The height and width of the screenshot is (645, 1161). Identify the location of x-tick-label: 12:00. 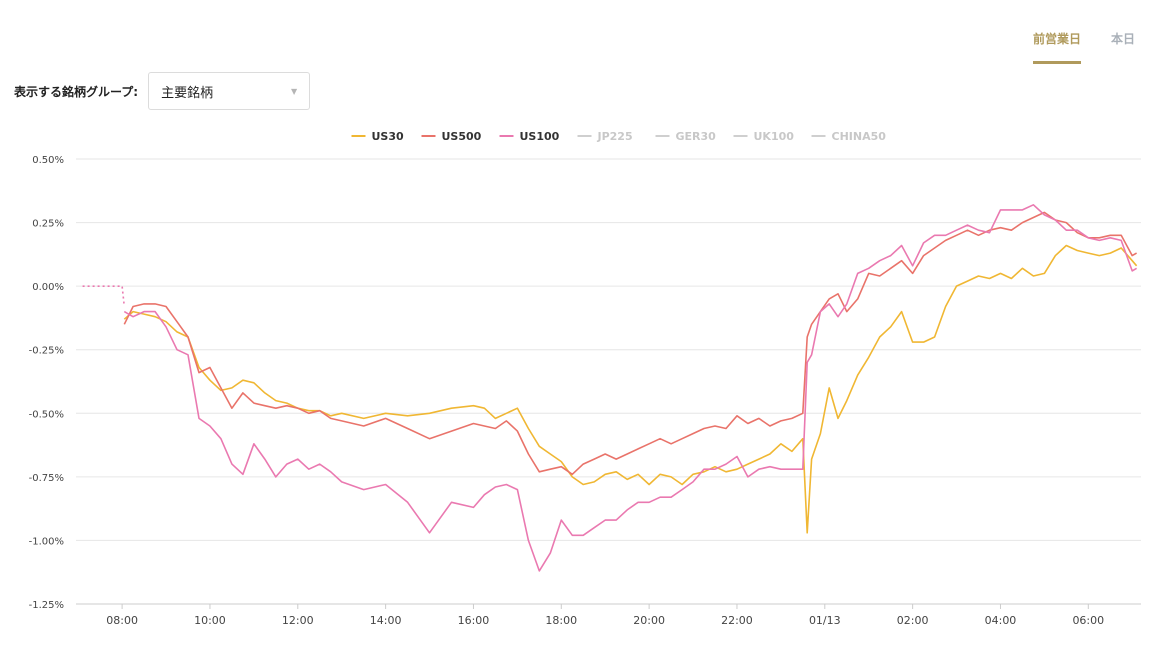
(298, 620).